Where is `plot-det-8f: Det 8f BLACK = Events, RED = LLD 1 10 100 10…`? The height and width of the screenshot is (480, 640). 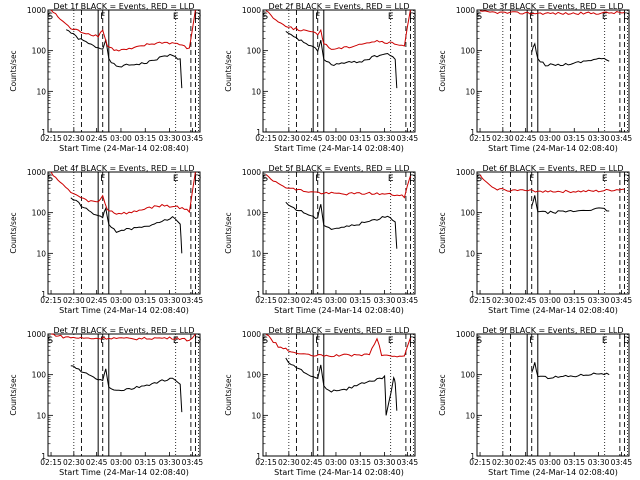 plot-det-8f: Det 8f BLACK = Events, RED = LLD 1 10 100 10… is located at coordinates (321, 401).